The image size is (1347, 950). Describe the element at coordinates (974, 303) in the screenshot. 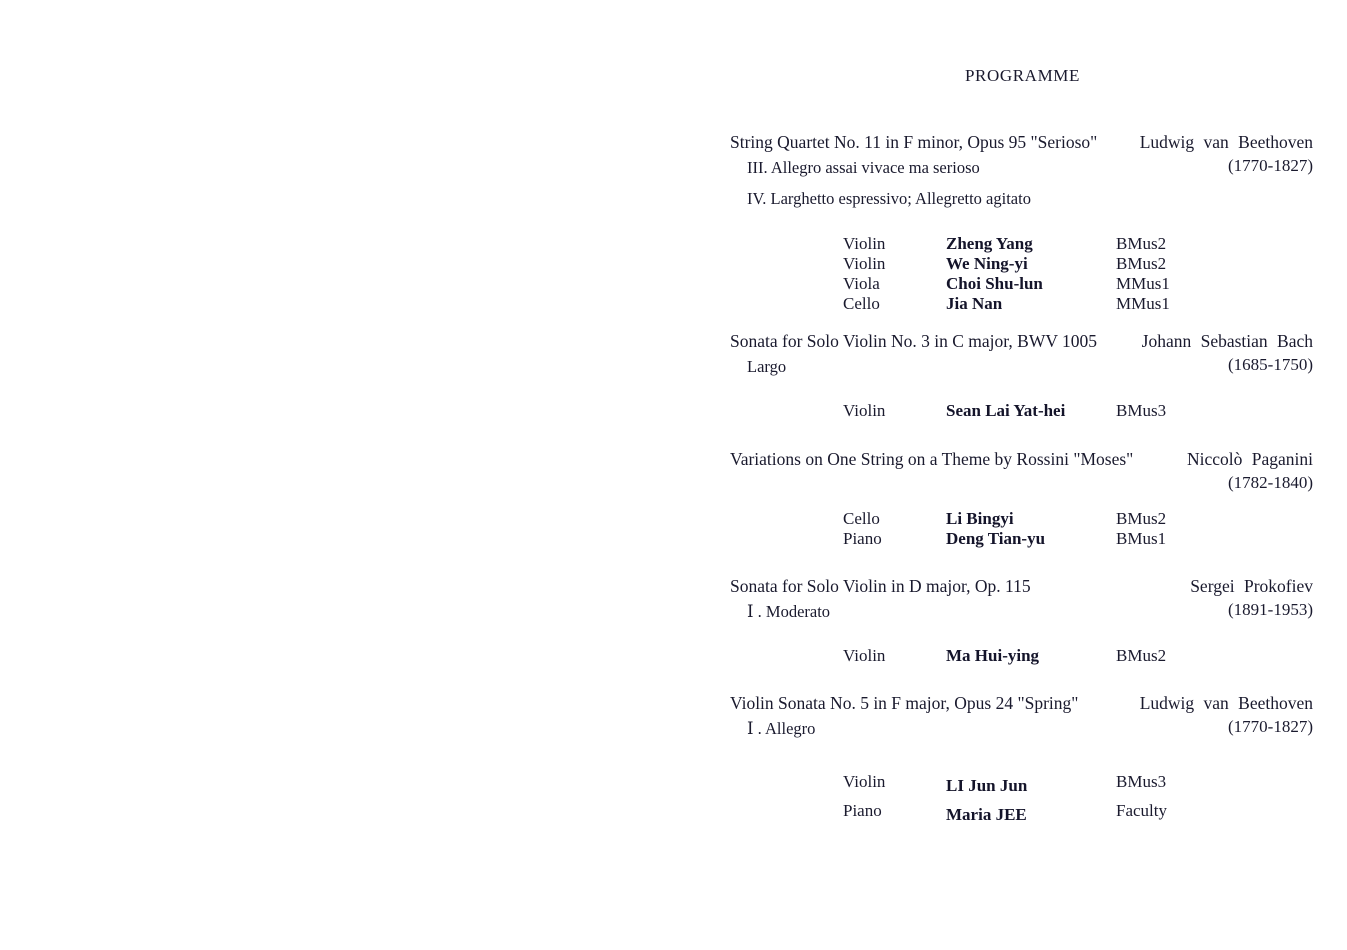

I see `performer-name: Jia Nan` at that location.